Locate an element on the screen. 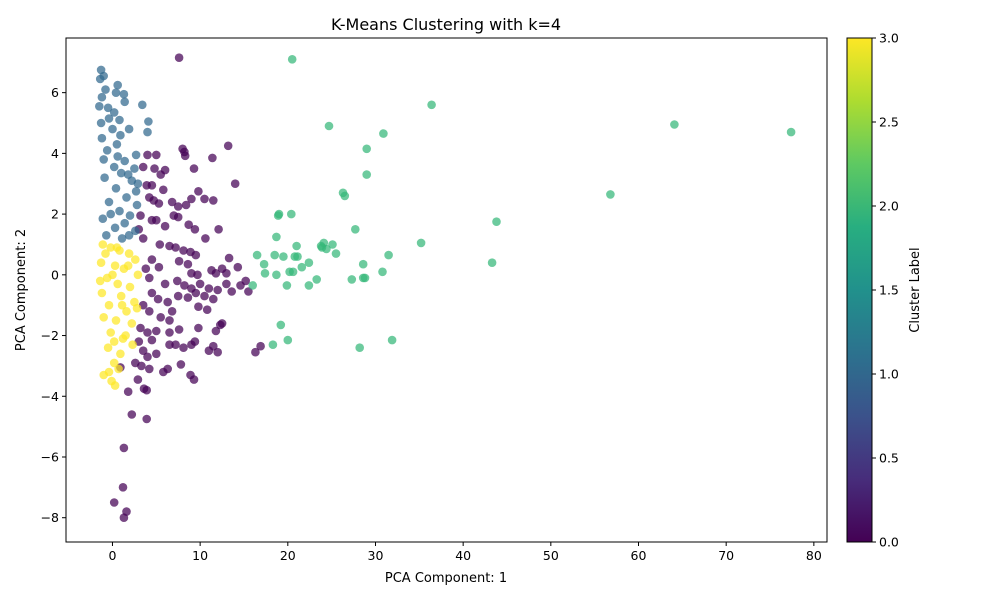 Image resolution: width=1000 pixels, height=600 pixels. colorbar-tick-label: 1.0 is located at coordinates (889, 374).